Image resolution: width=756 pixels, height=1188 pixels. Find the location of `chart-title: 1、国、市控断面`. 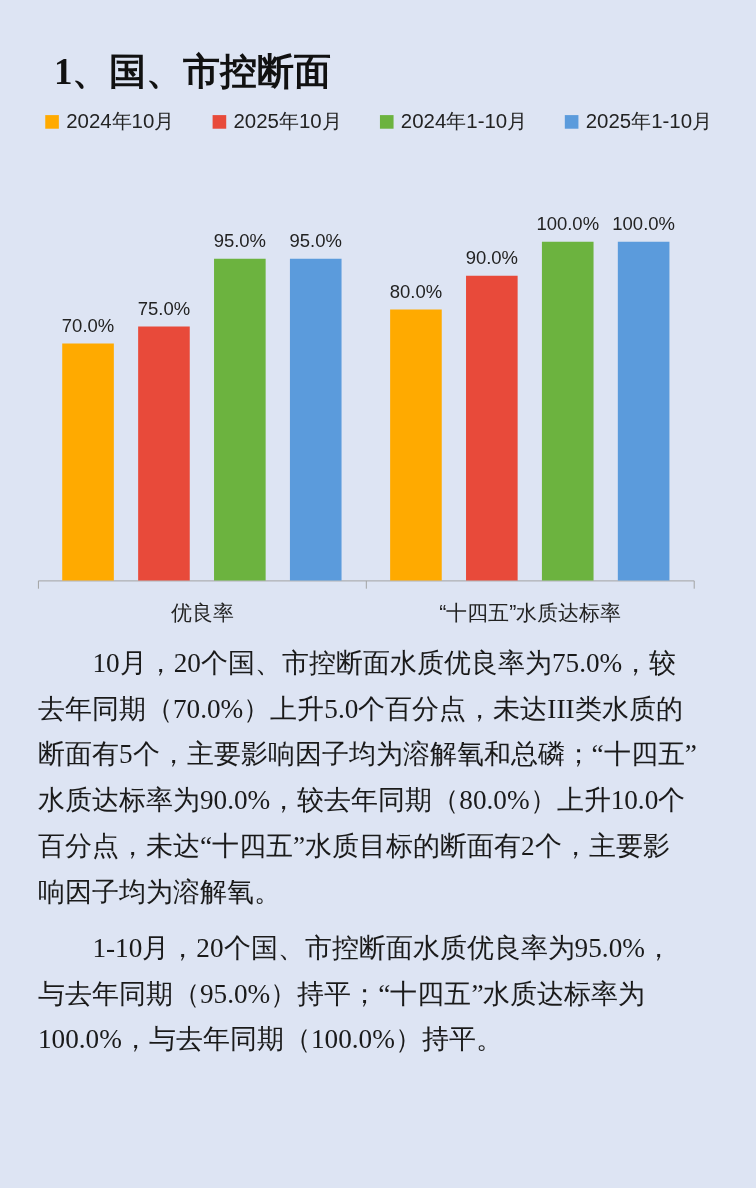

chart-title: 1、国、市控断面 is located at coordinates (193, 72).